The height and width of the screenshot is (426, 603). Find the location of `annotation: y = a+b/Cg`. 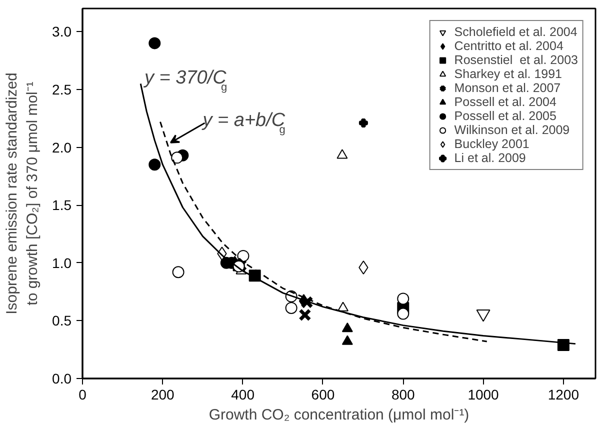

annotation: y = a+b/Cg is located at coordinates (243, 123).